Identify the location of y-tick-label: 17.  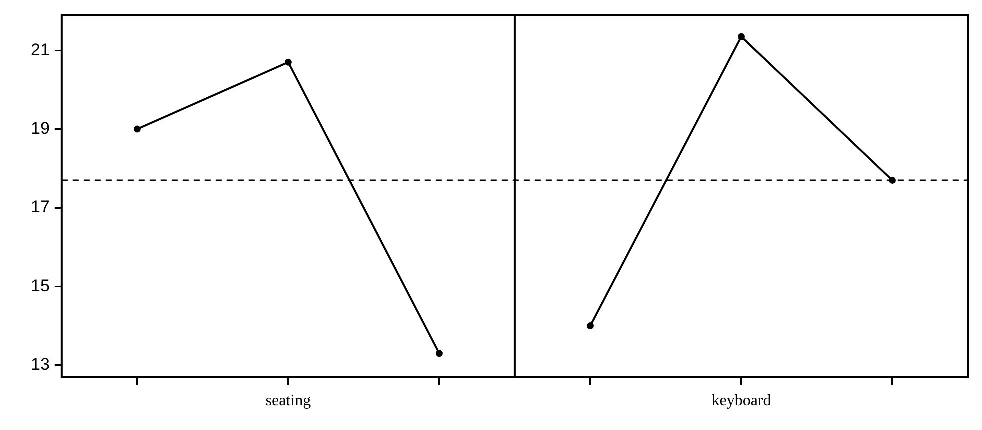
(40, 207).